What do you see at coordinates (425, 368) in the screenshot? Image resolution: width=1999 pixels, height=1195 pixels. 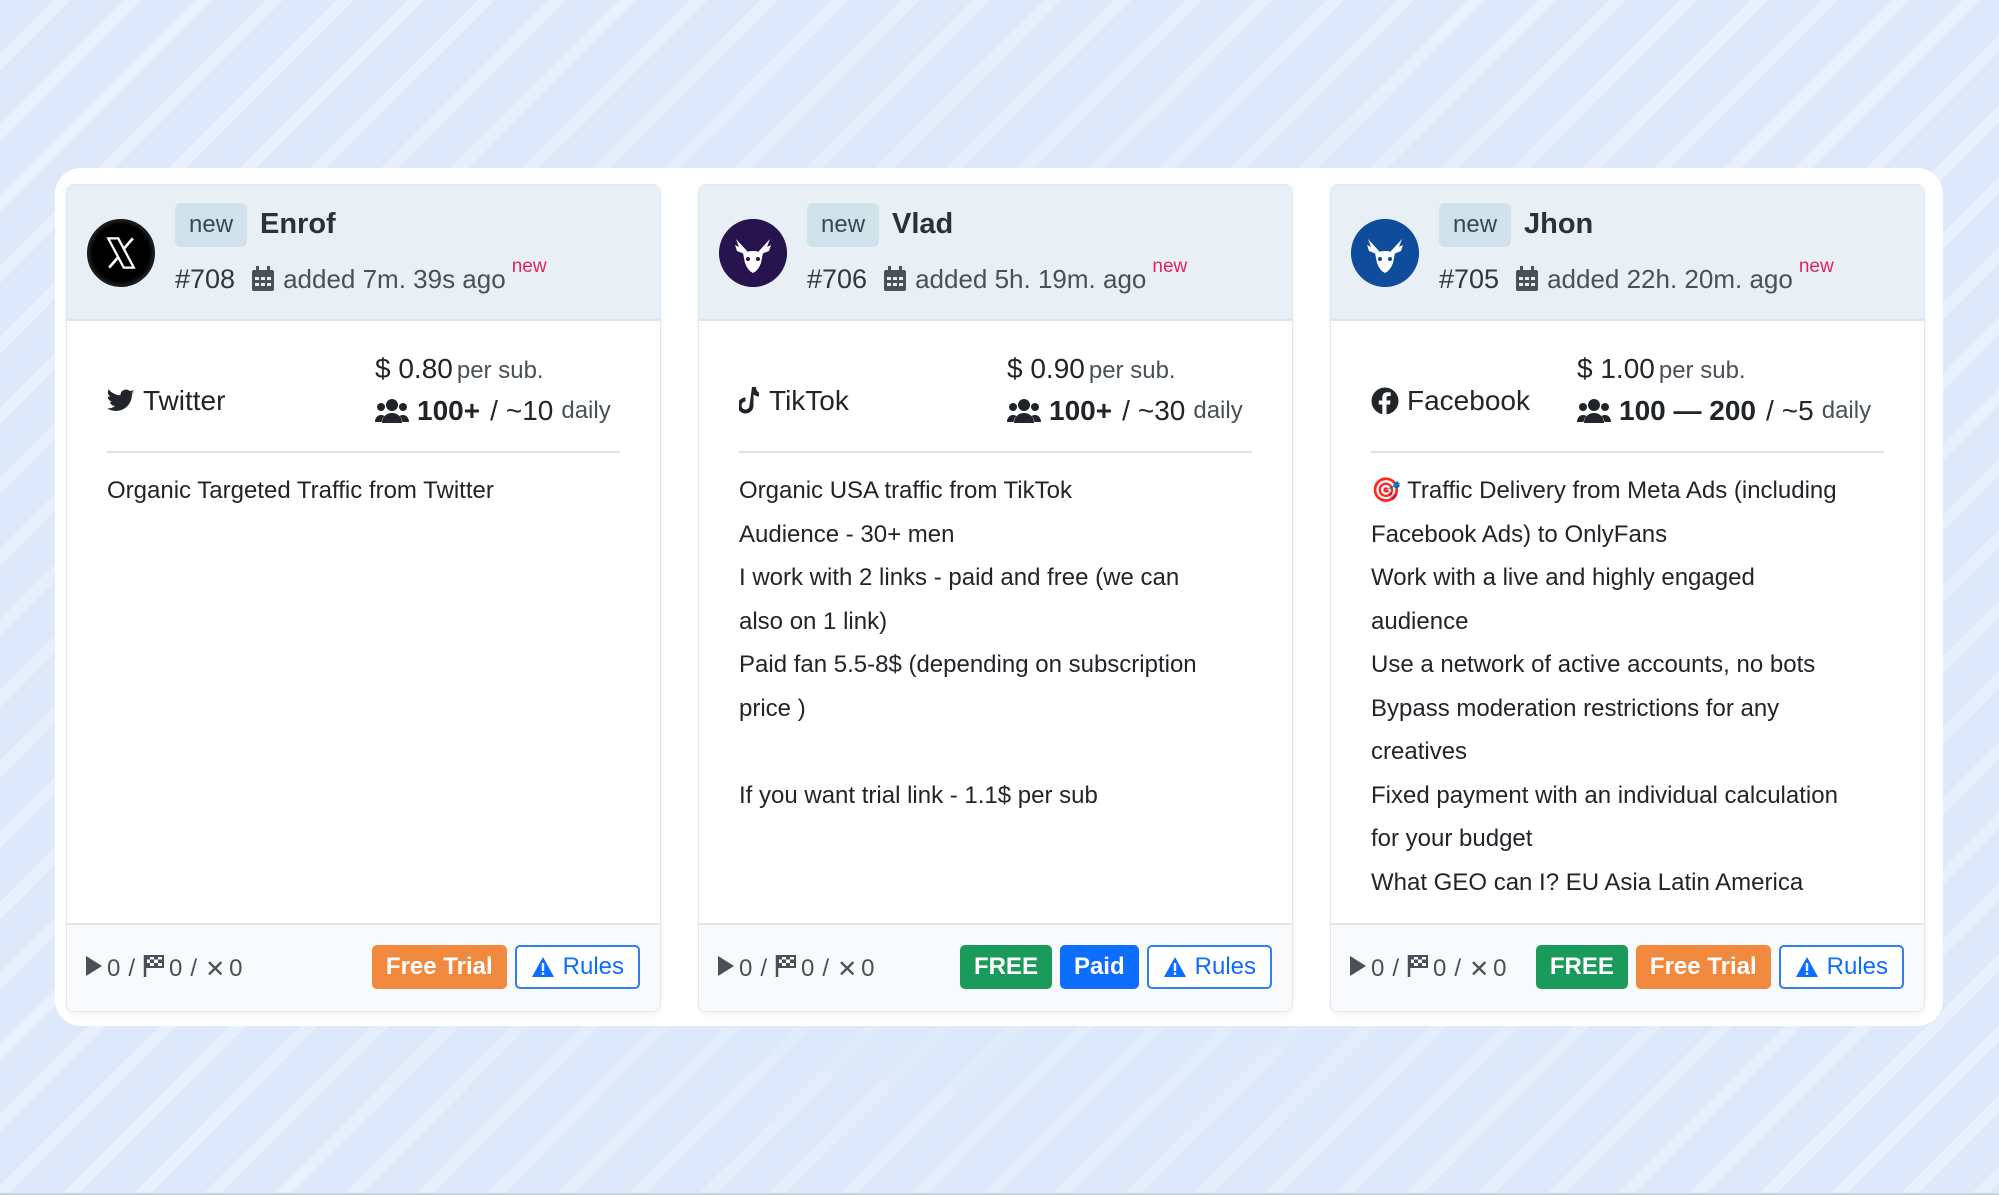 I see `price-value: 0.80` at bounding box center [425, 368].